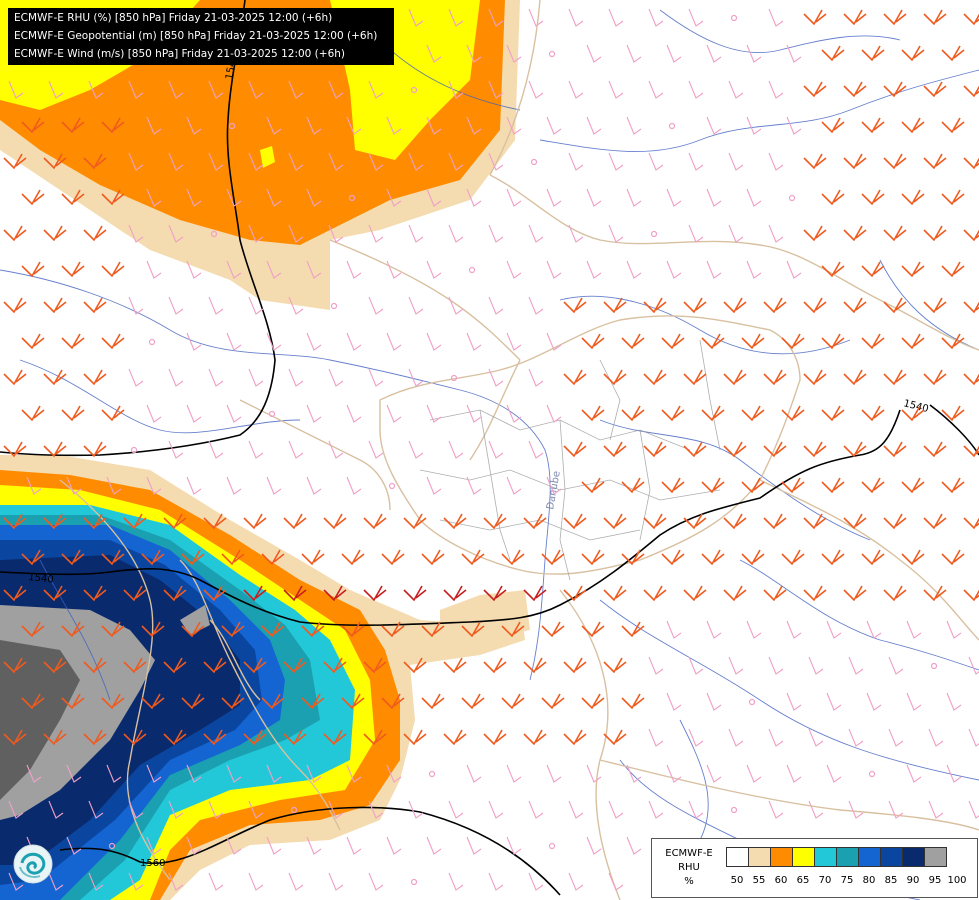 The height and width of the screenshot is (900, 979). I want to click on county-lines, so click(570, 460).